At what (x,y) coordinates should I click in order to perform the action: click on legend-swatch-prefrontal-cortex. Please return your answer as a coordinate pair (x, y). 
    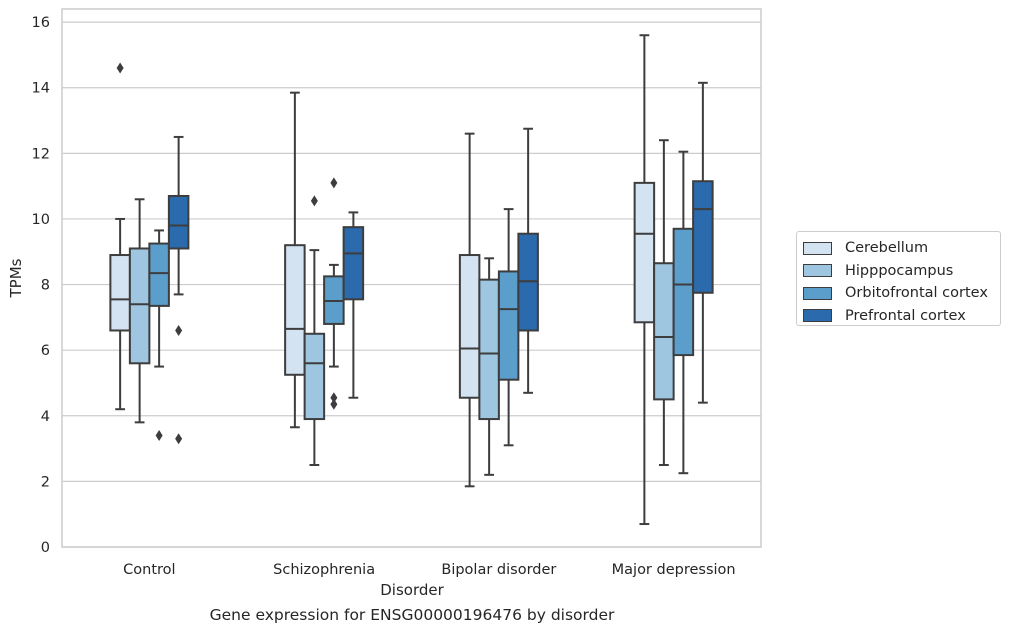
    Looking at the image, I should click on (817, 316).